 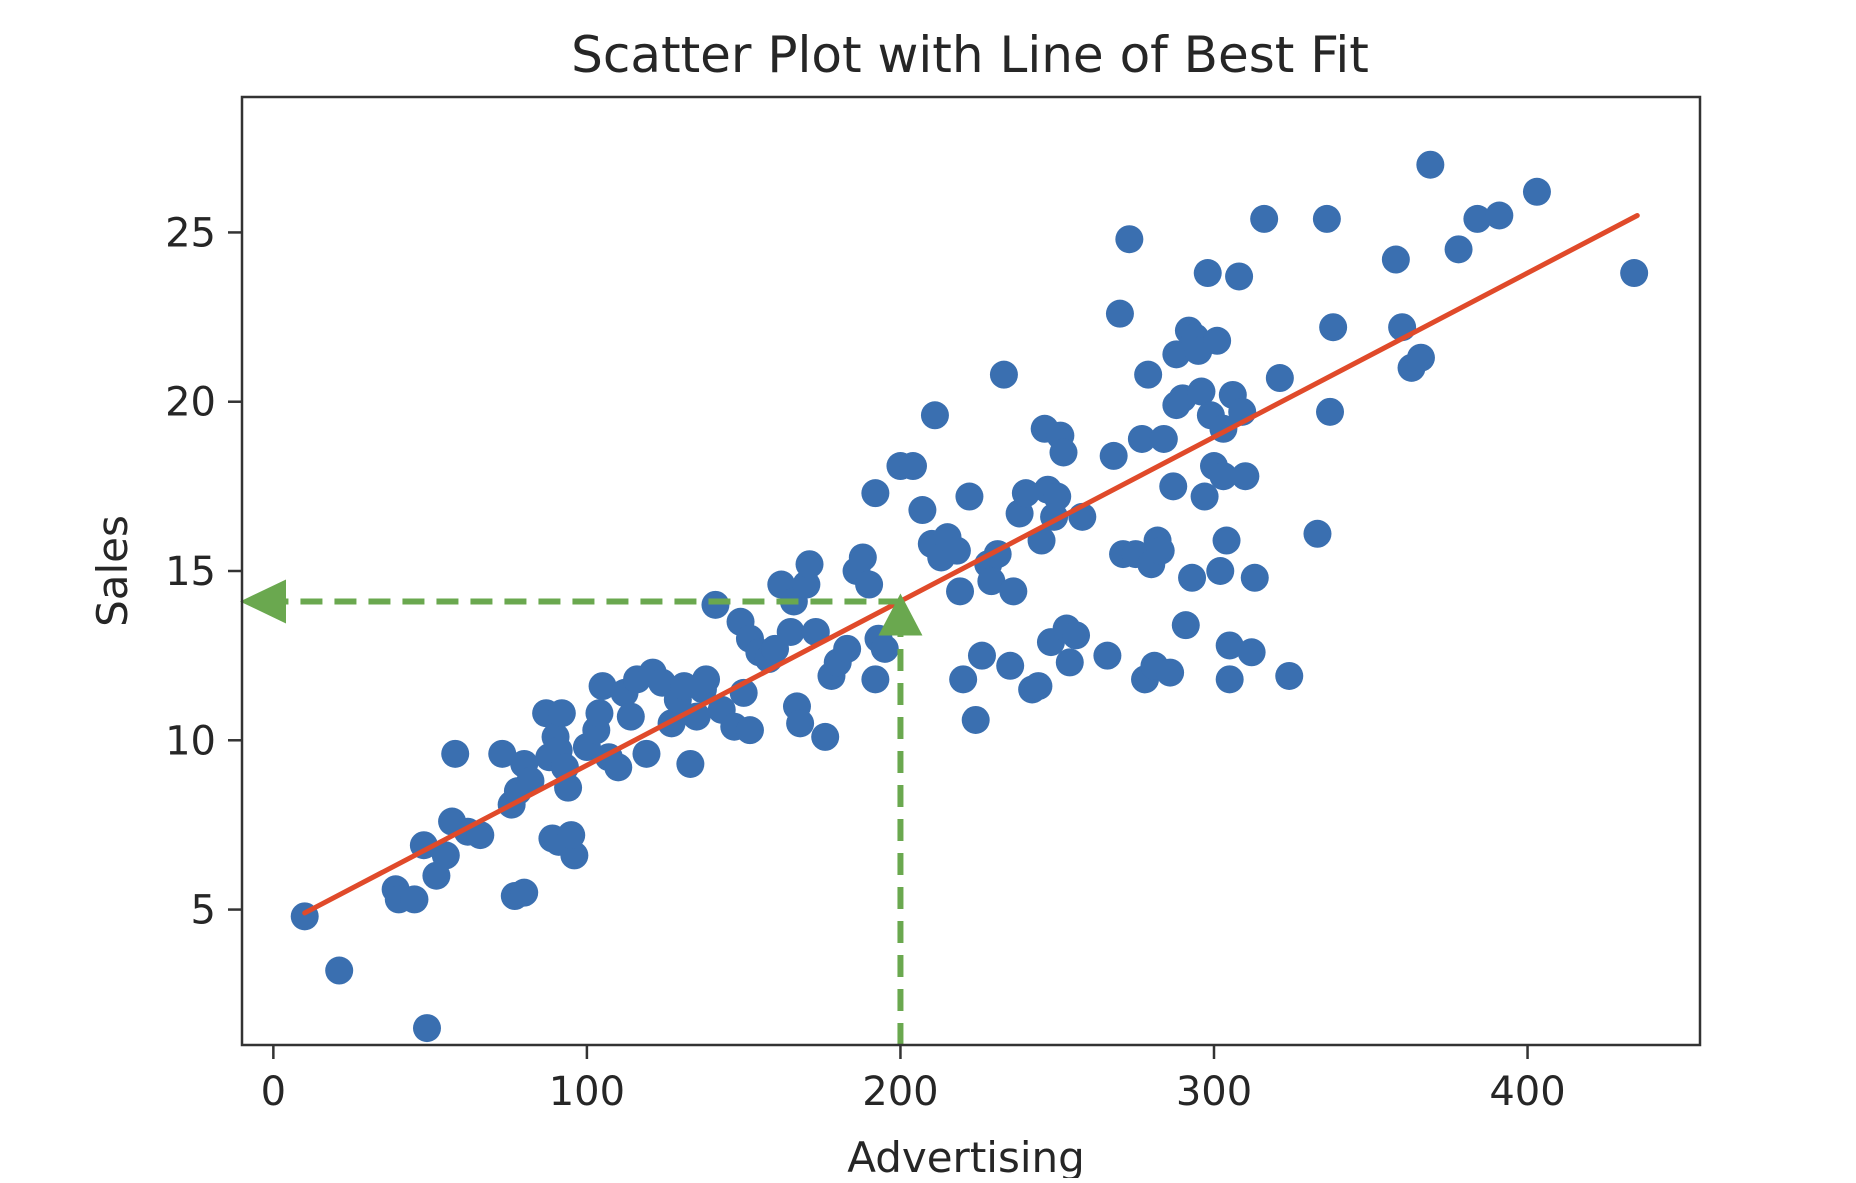 I want to click on y-axis: 5 10 15 20 25, so click(x=203, y=572).